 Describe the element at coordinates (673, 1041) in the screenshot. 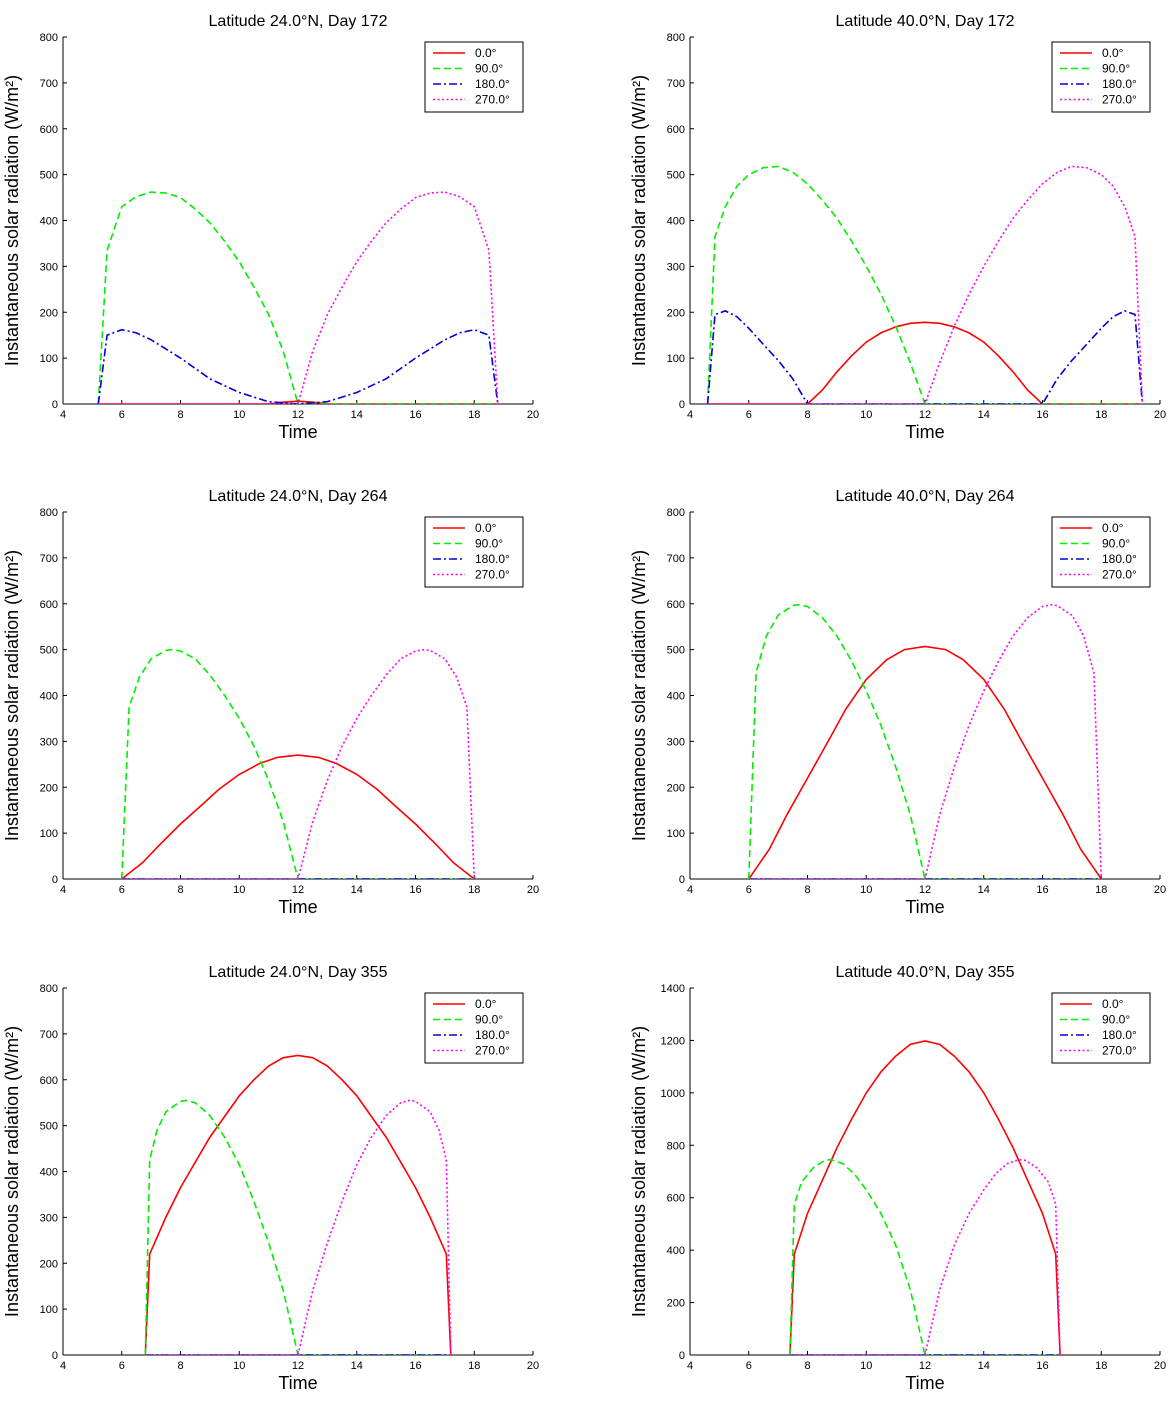

I see `y-tick-label: 1200` at that location.